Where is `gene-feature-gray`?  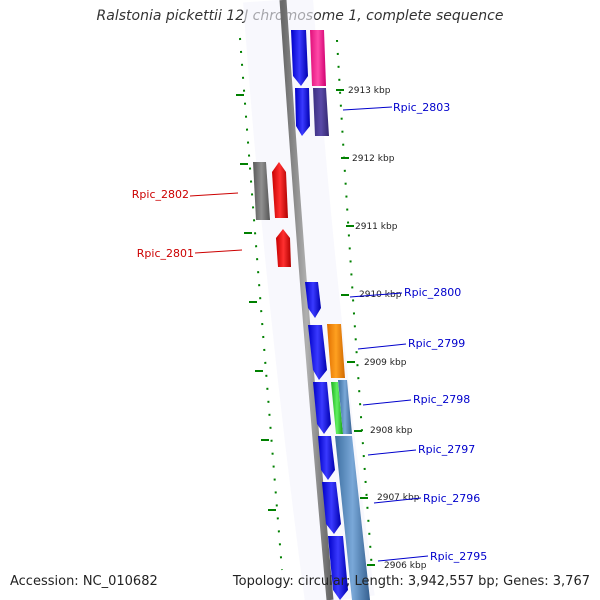 gene-feature-gray is located at coordinates (261, 191).